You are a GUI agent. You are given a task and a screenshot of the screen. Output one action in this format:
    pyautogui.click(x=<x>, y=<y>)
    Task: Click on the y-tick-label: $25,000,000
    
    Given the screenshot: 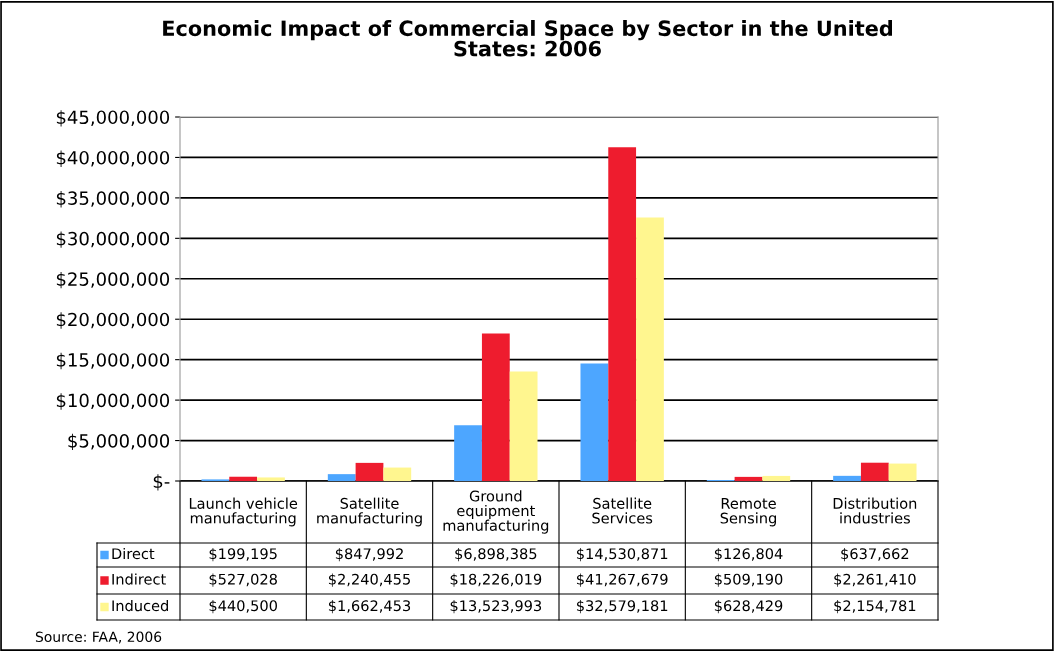 What is the action you would take?
    pyautogui.click(x=113, y=280)
    